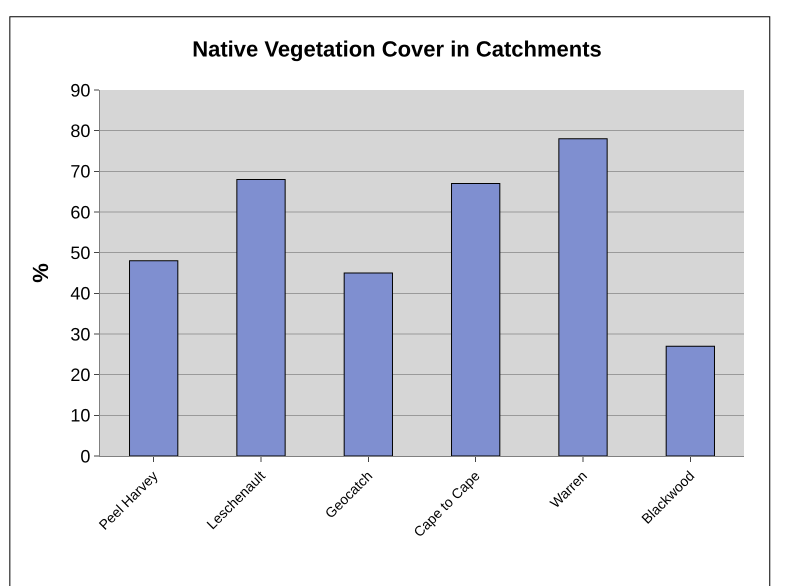 The width and height of the screenshot is (794, 586). I want to click on y-tick-label: 70, so click(80, 172).